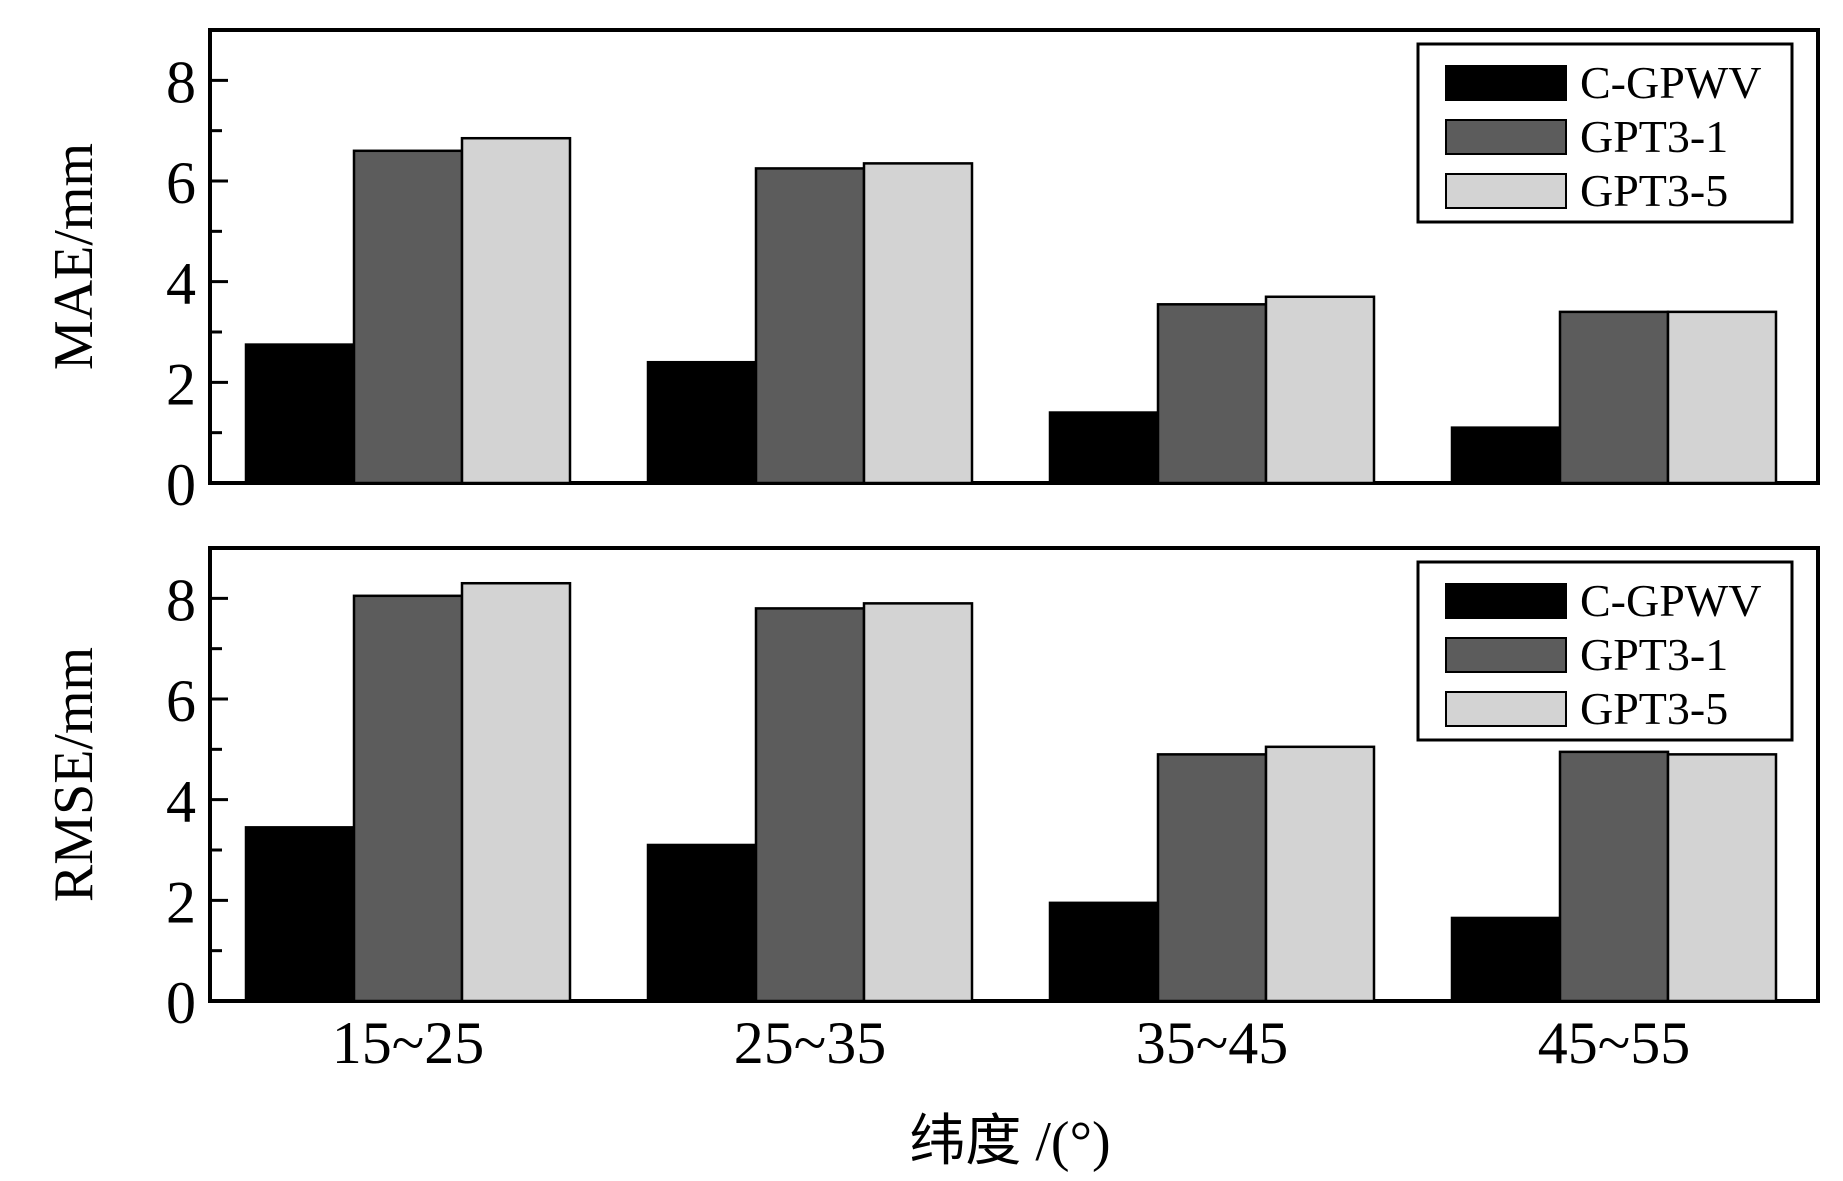 Image resolution: width=1843 pixels, height=1181 pixels. Describe the element at coordinates (74, 256) in the screenshot. I see `y-axis-label: MAE/mm` at that location.